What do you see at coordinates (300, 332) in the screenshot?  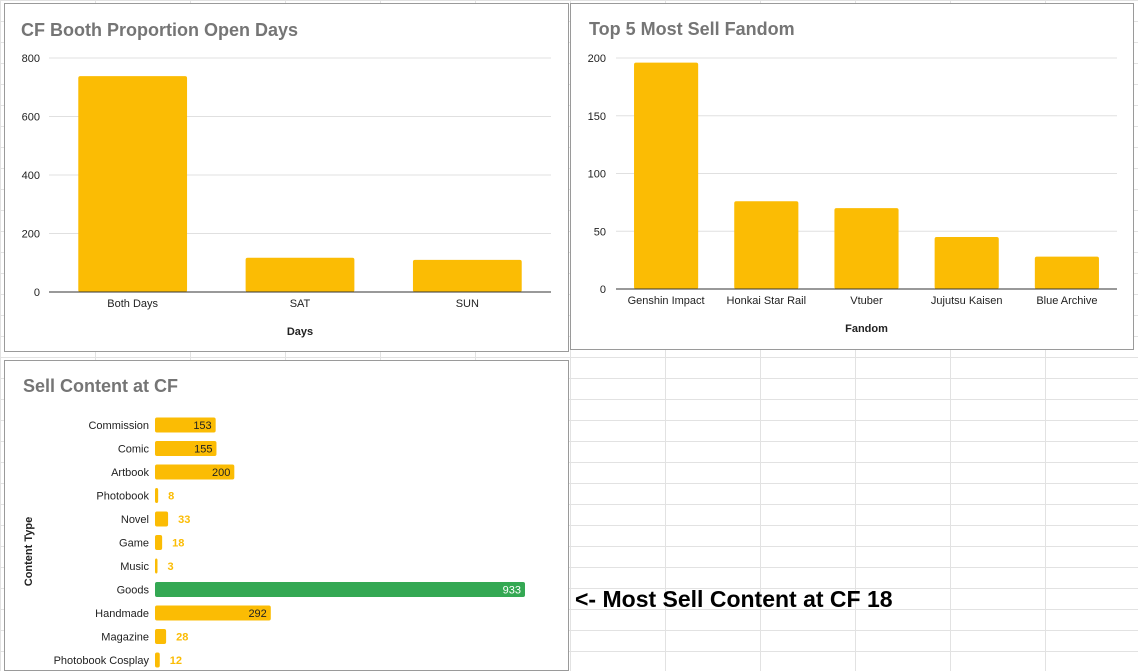 I see `x-axis-title: Days` at bounding box center [300, 332].